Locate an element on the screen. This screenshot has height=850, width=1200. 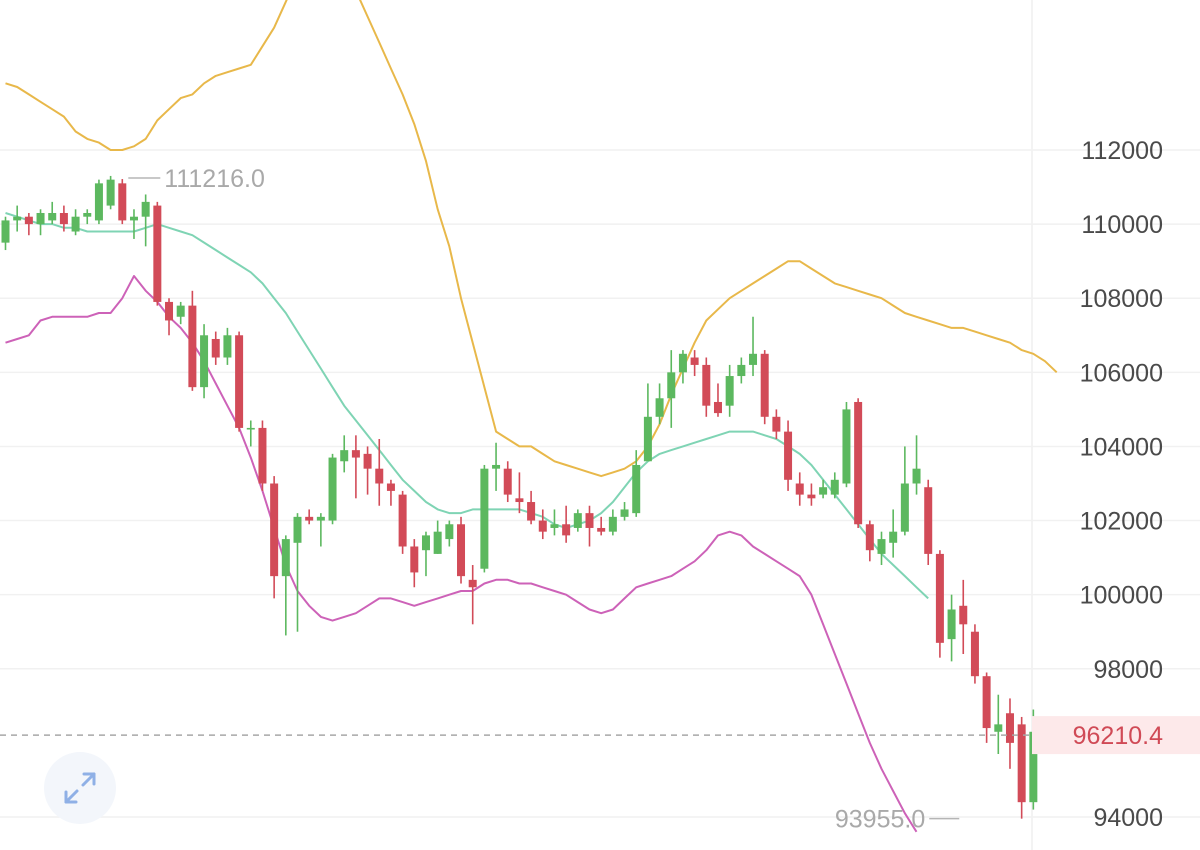
y-tick-label: 104000 is located at coordinates (1121, 447).